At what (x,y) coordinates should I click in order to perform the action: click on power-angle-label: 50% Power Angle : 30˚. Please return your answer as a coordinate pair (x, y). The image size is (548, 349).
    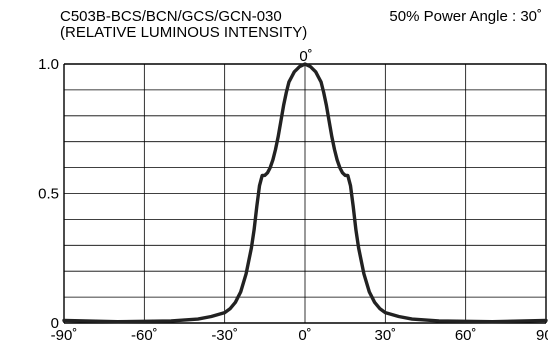
    Looking at the image, I should click on (465, 16).